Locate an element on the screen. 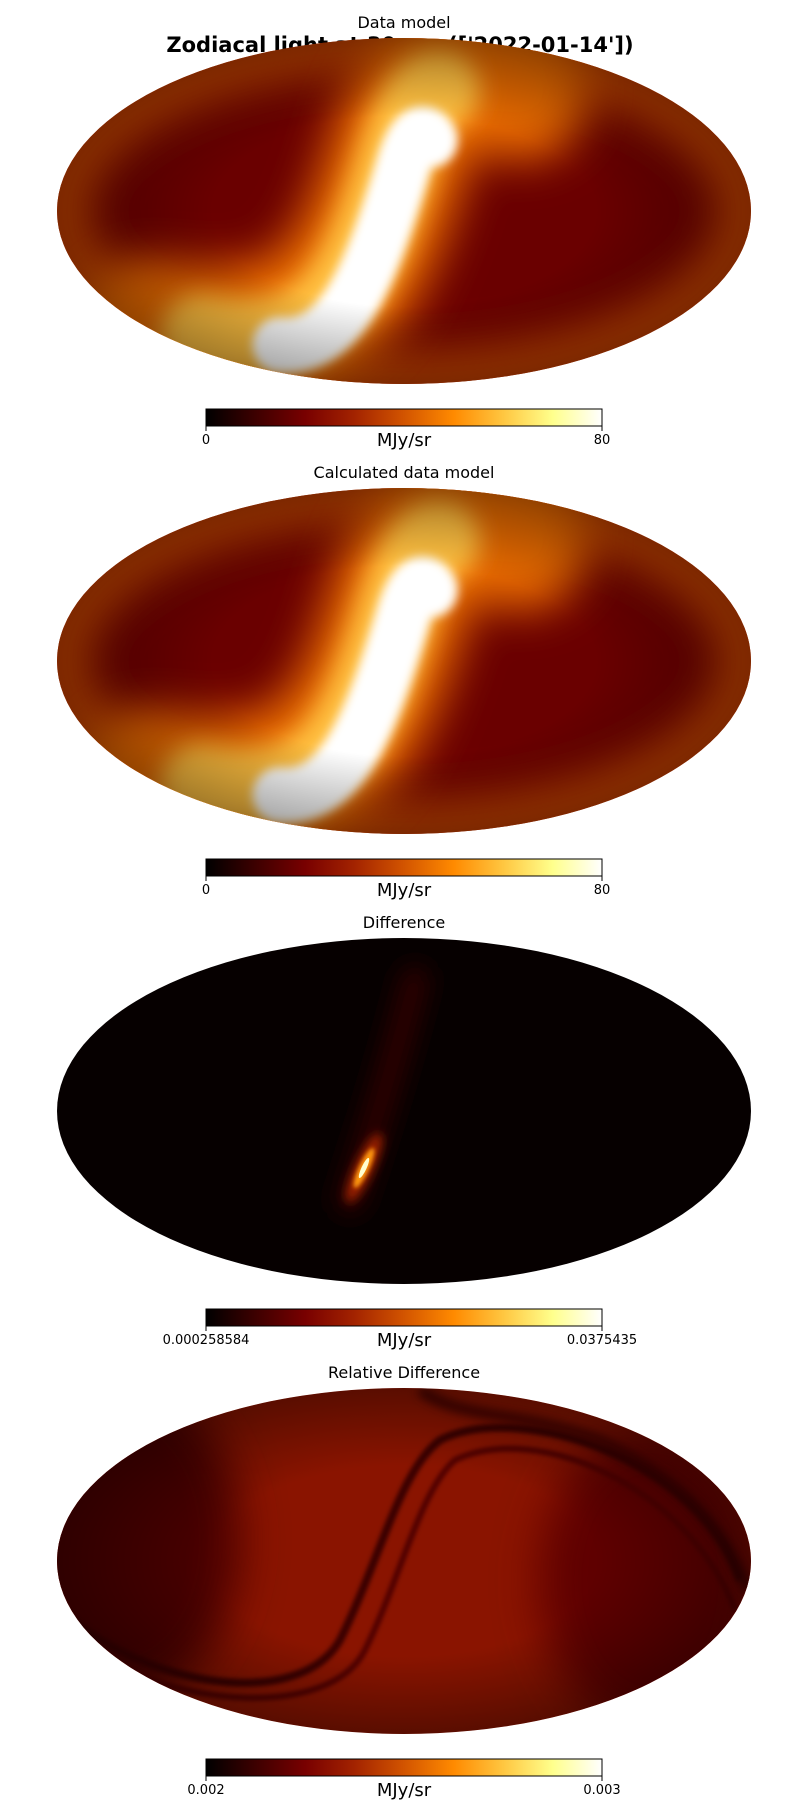 This screenshot has height=1800, width=800. panel-title: Data model is located at coordinates (403, 22).